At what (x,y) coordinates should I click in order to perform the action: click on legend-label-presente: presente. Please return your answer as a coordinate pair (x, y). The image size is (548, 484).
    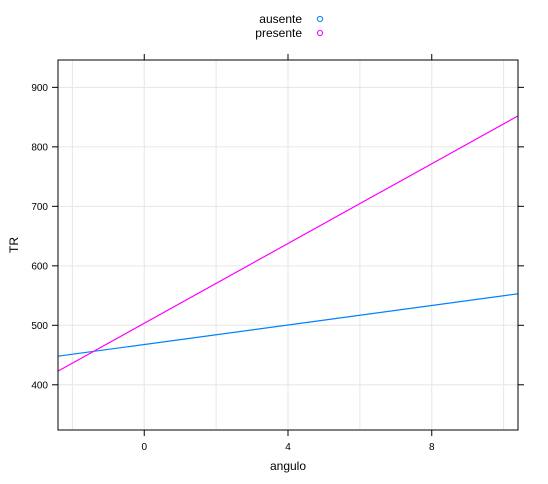
    Looking at the image, I should click on (278, 33).